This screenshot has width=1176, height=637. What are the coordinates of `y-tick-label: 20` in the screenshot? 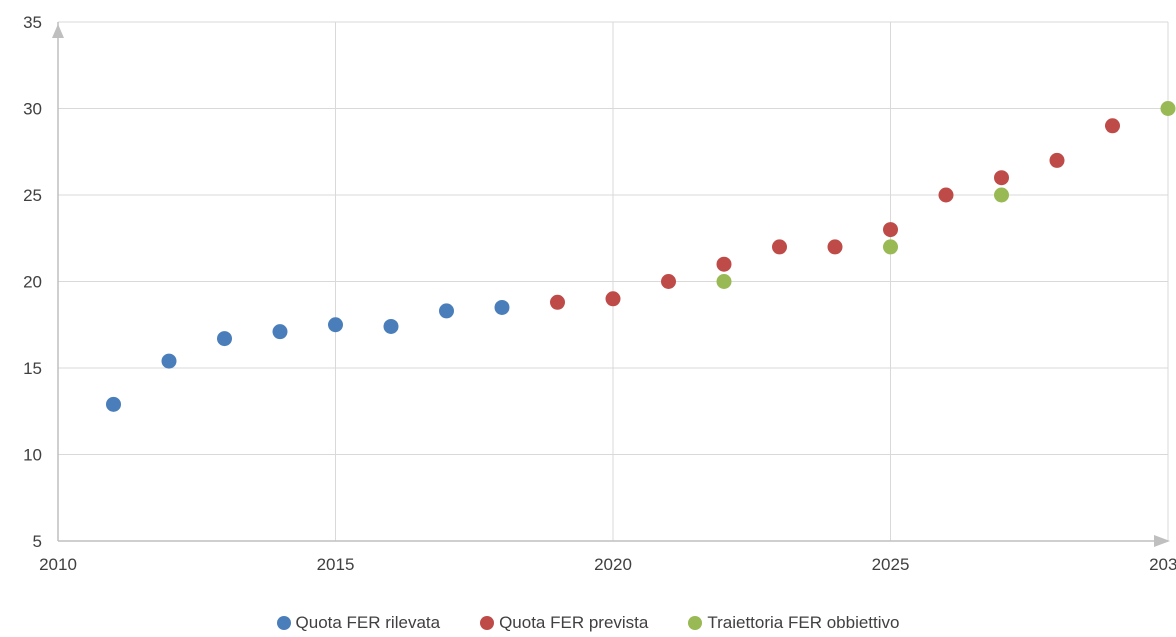 It's located at (32, 282).